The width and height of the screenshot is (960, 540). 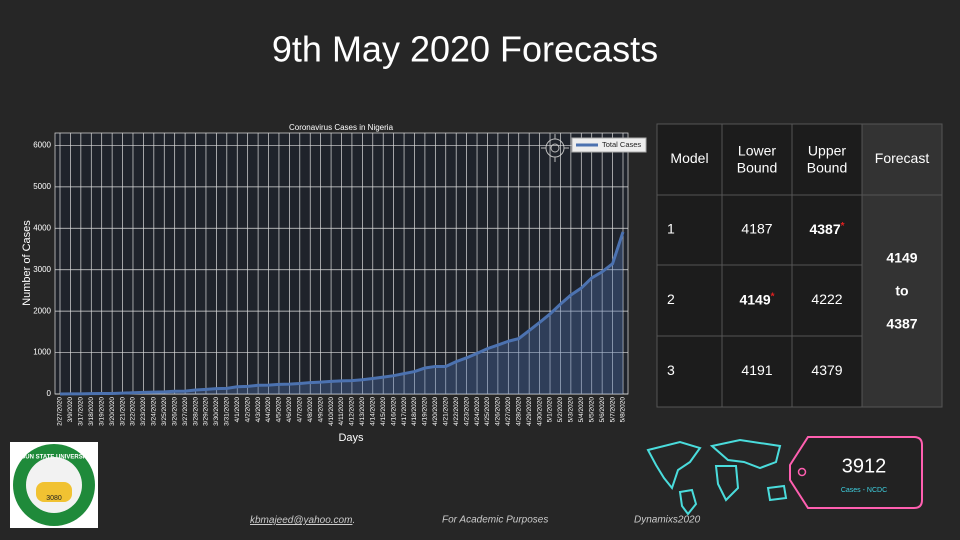 I want to click on legend-label: Total Cases, so click(x=621, y=144).